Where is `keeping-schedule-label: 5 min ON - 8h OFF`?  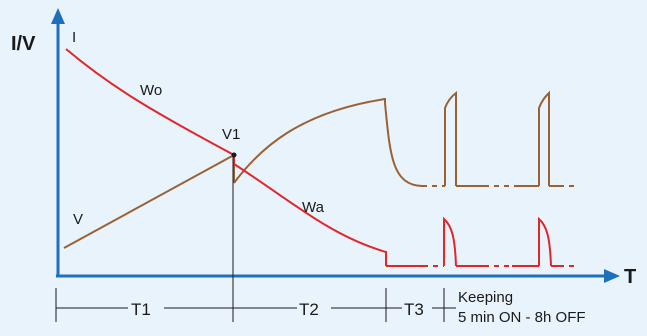
keeping-schedule-label: 5 min ON - 8h OFF is located at coordinates (522, 317).